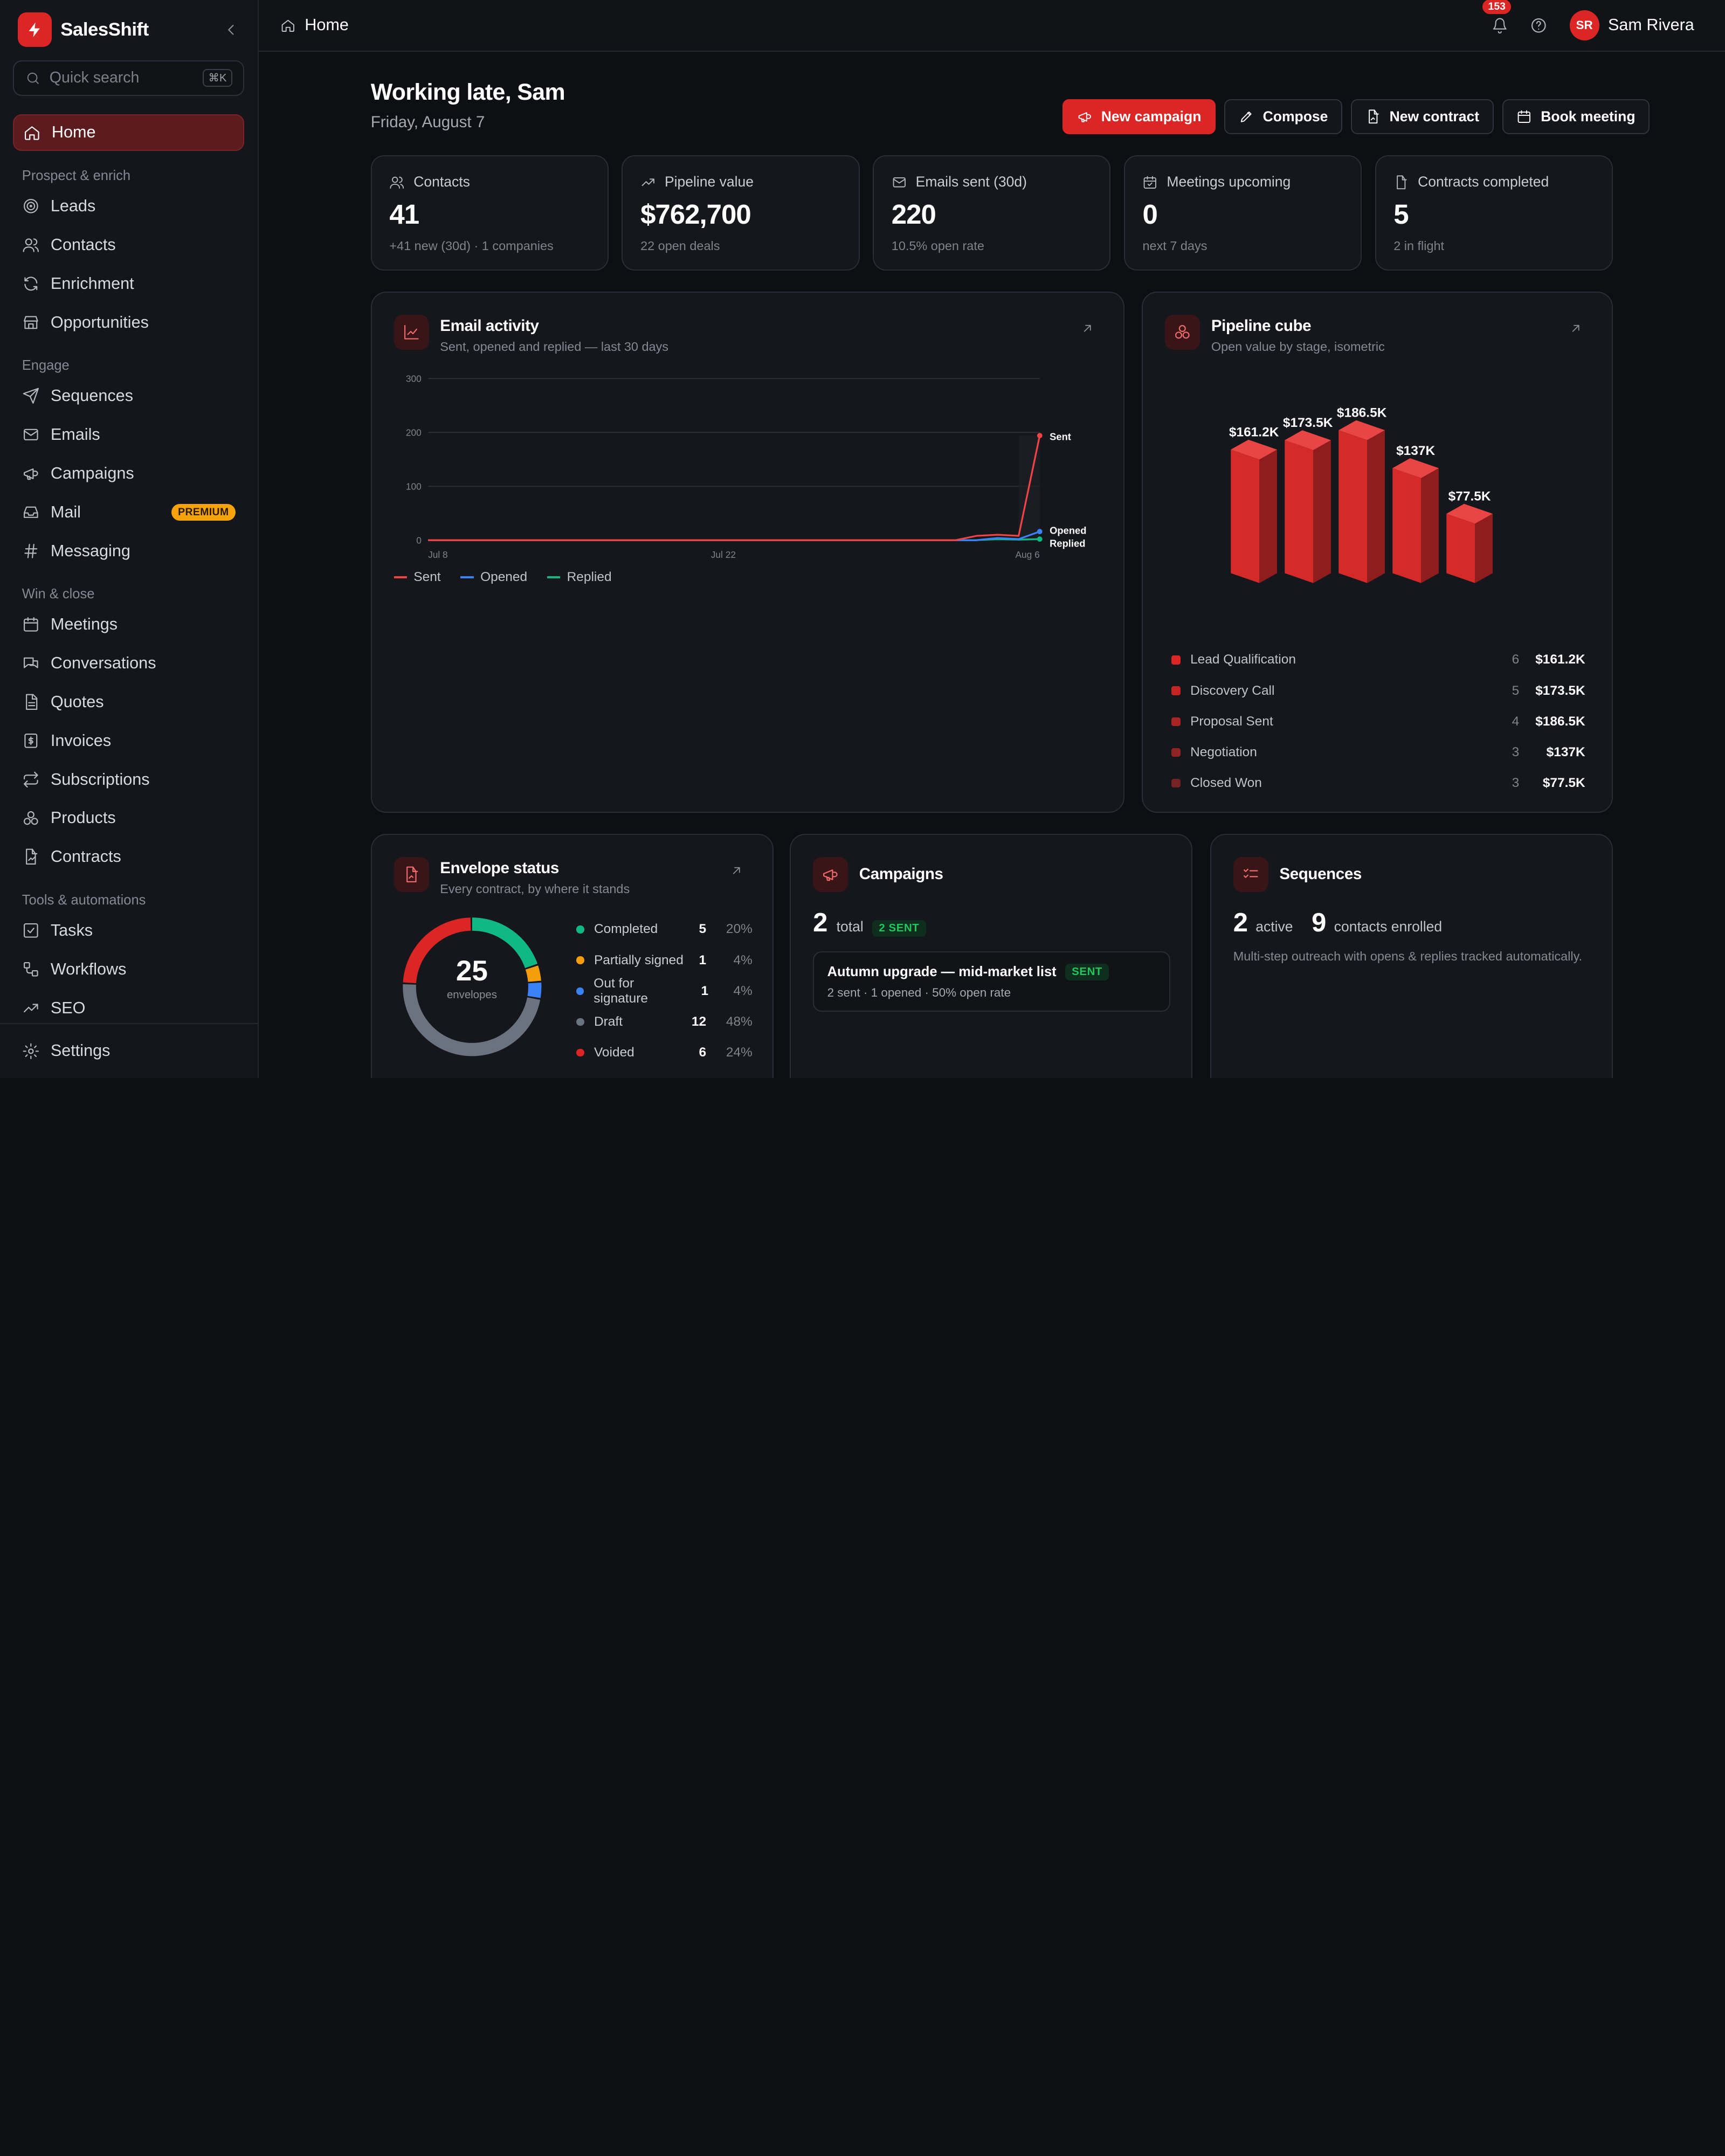 The image size is (1725, 2156). What do you see at coordinates (1322, 512) in the screenshot?
I see `bar-side` at bounding box center [1322, 512].